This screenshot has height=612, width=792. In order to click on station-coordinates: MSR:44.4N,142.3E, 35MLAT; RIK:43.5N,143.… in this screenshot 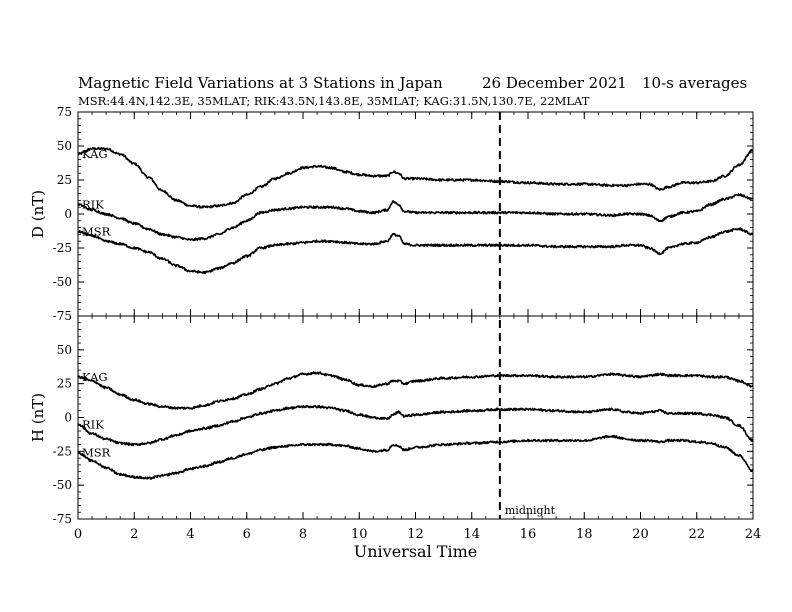, I will do `click(334, 101)`.